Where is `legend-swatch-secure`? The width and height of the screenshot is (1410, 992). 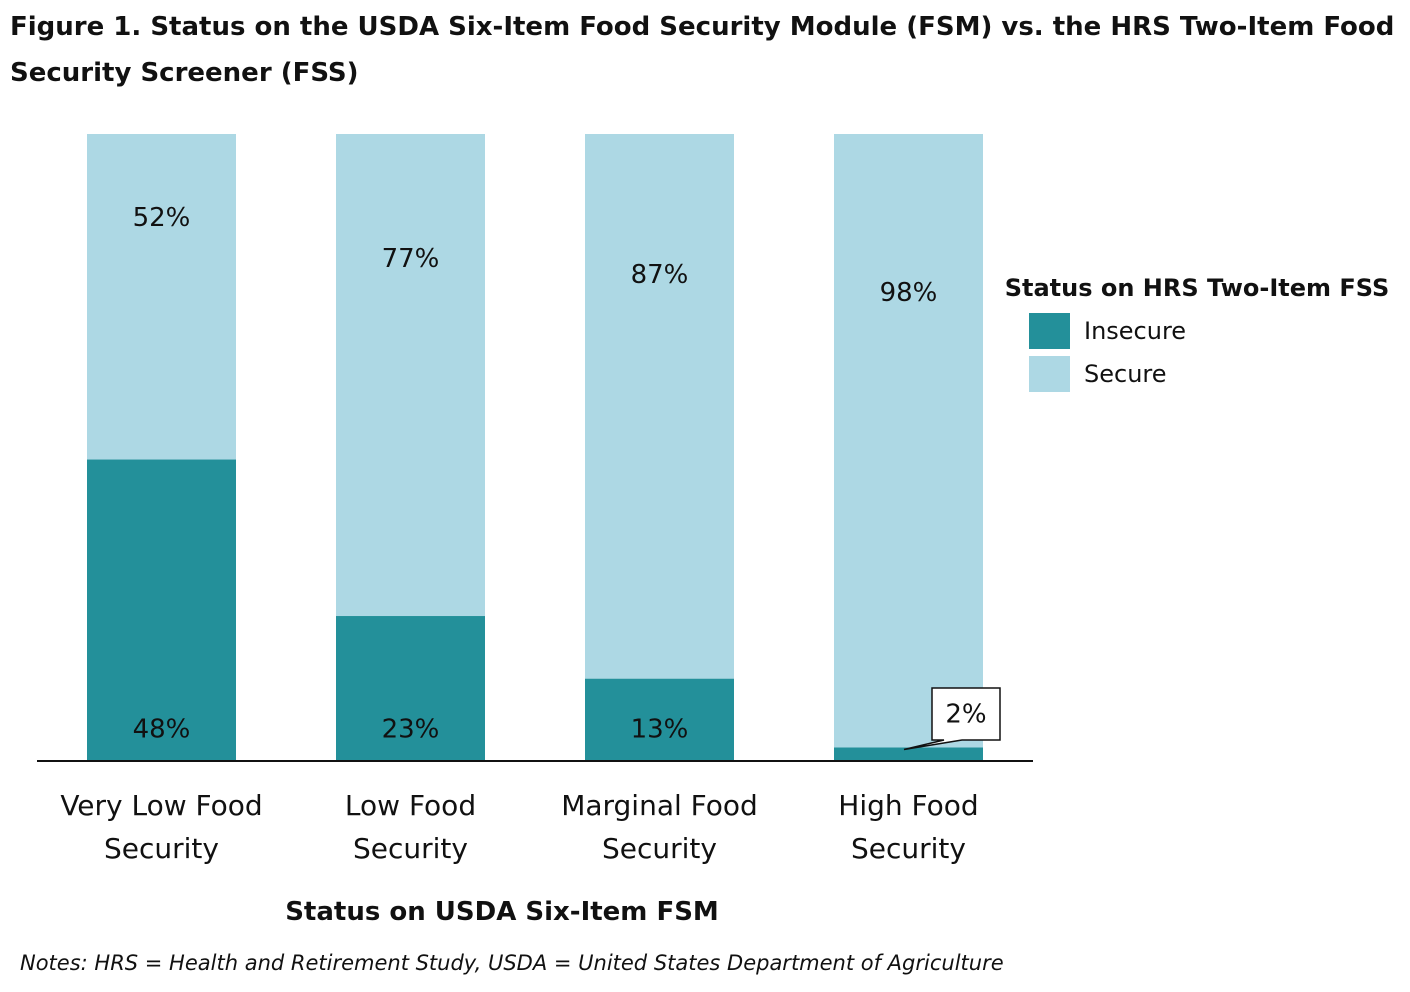
legend-swatch-secure is located at coordinates (1049, 374).